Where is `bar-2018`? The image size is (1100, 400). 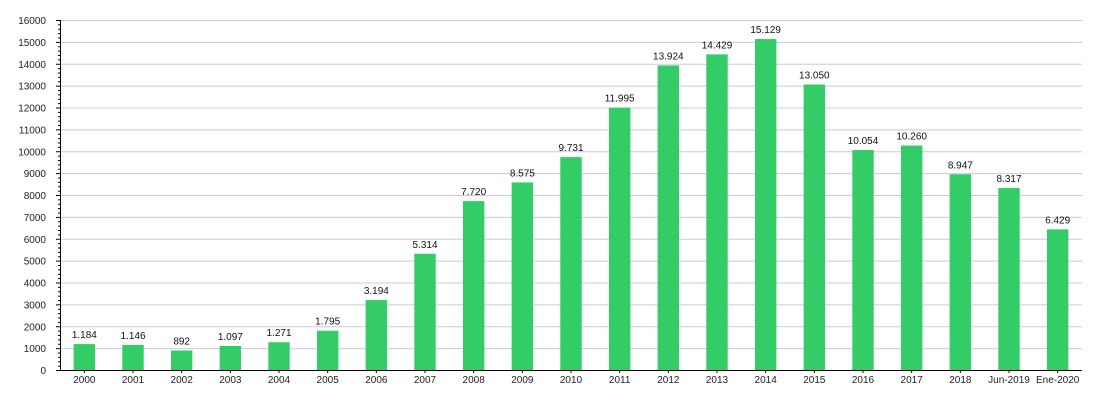
bar-2018 is located at coordinates (960, 272).